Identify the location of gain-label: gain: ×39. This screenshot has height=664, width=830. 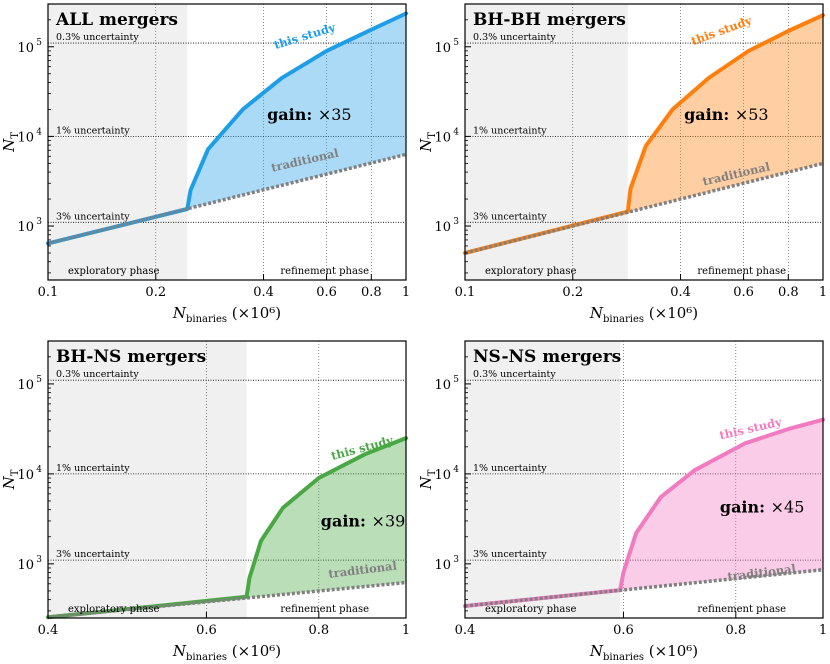
(363, 521).